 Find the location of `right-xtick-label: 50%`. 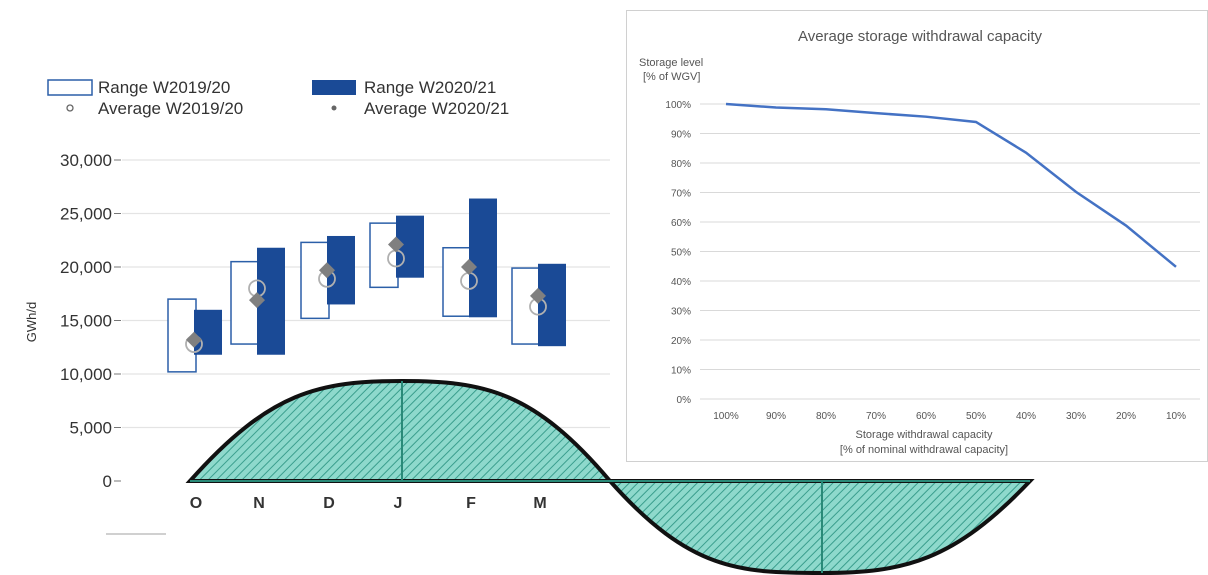

right-xtick-label: 50% is located at coordinates (976, 416).